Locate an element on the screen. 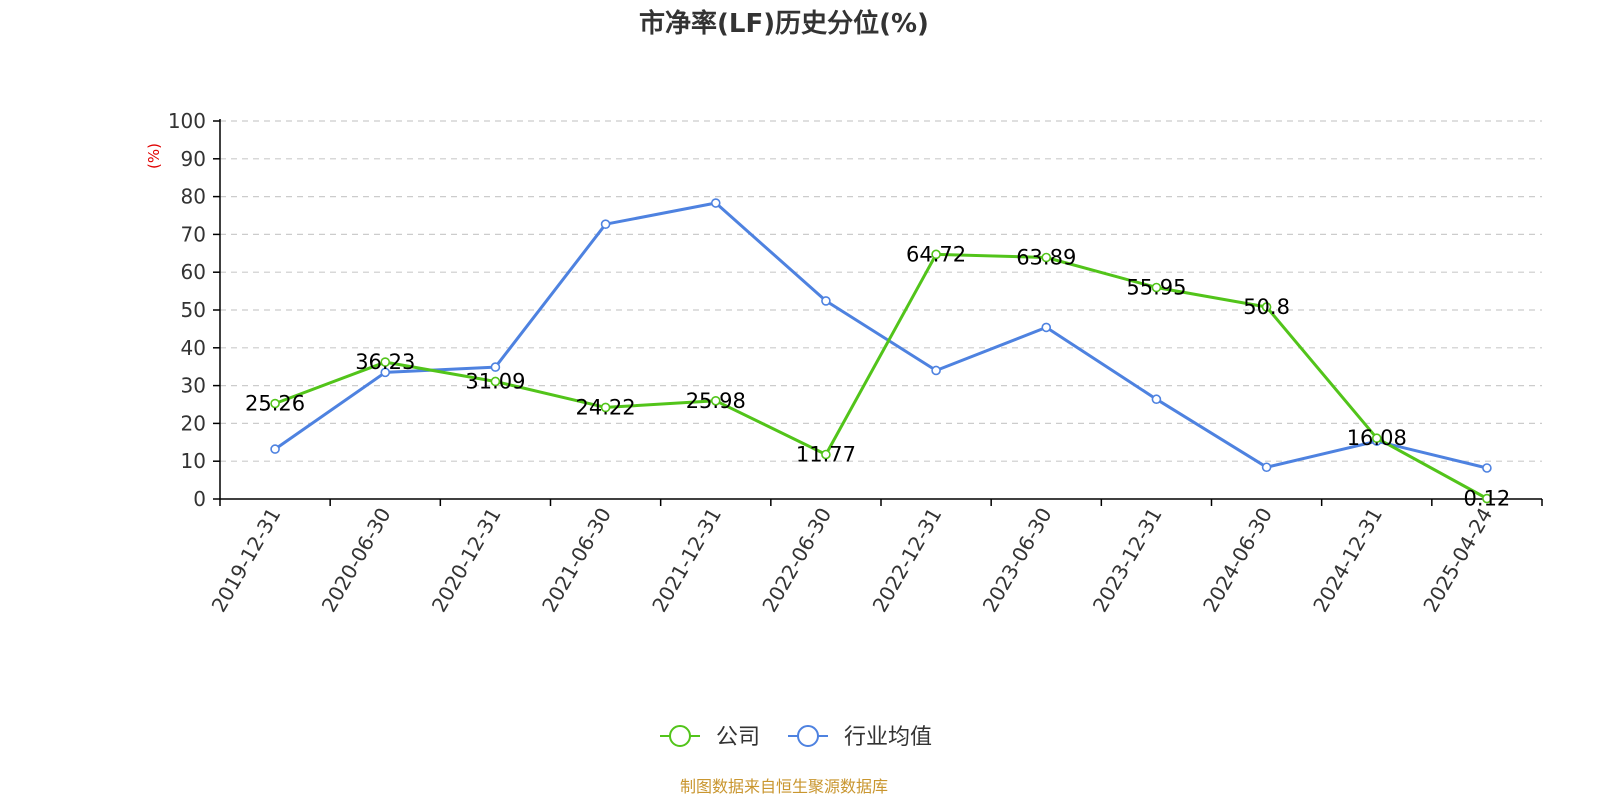  y-axis-ticks: 0 10 20 30 40 50 60 70 80 90 100 is located at coordinates (194, 310).